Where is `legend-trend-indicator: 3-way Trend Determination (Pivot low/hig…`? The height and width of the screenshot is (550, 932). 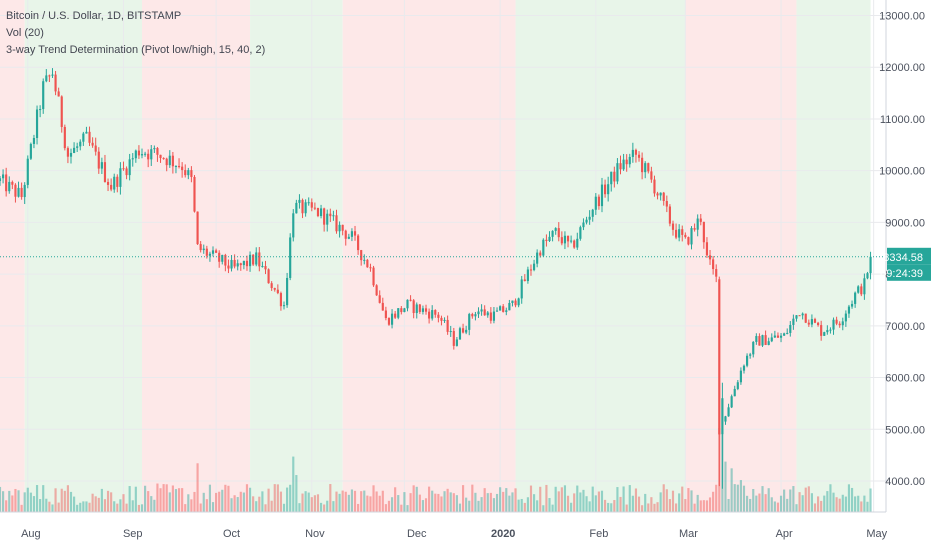 legend-trend-indicator: 3-way Trend Determination (Pivot low/hig… is located at coordinates (136, 50).